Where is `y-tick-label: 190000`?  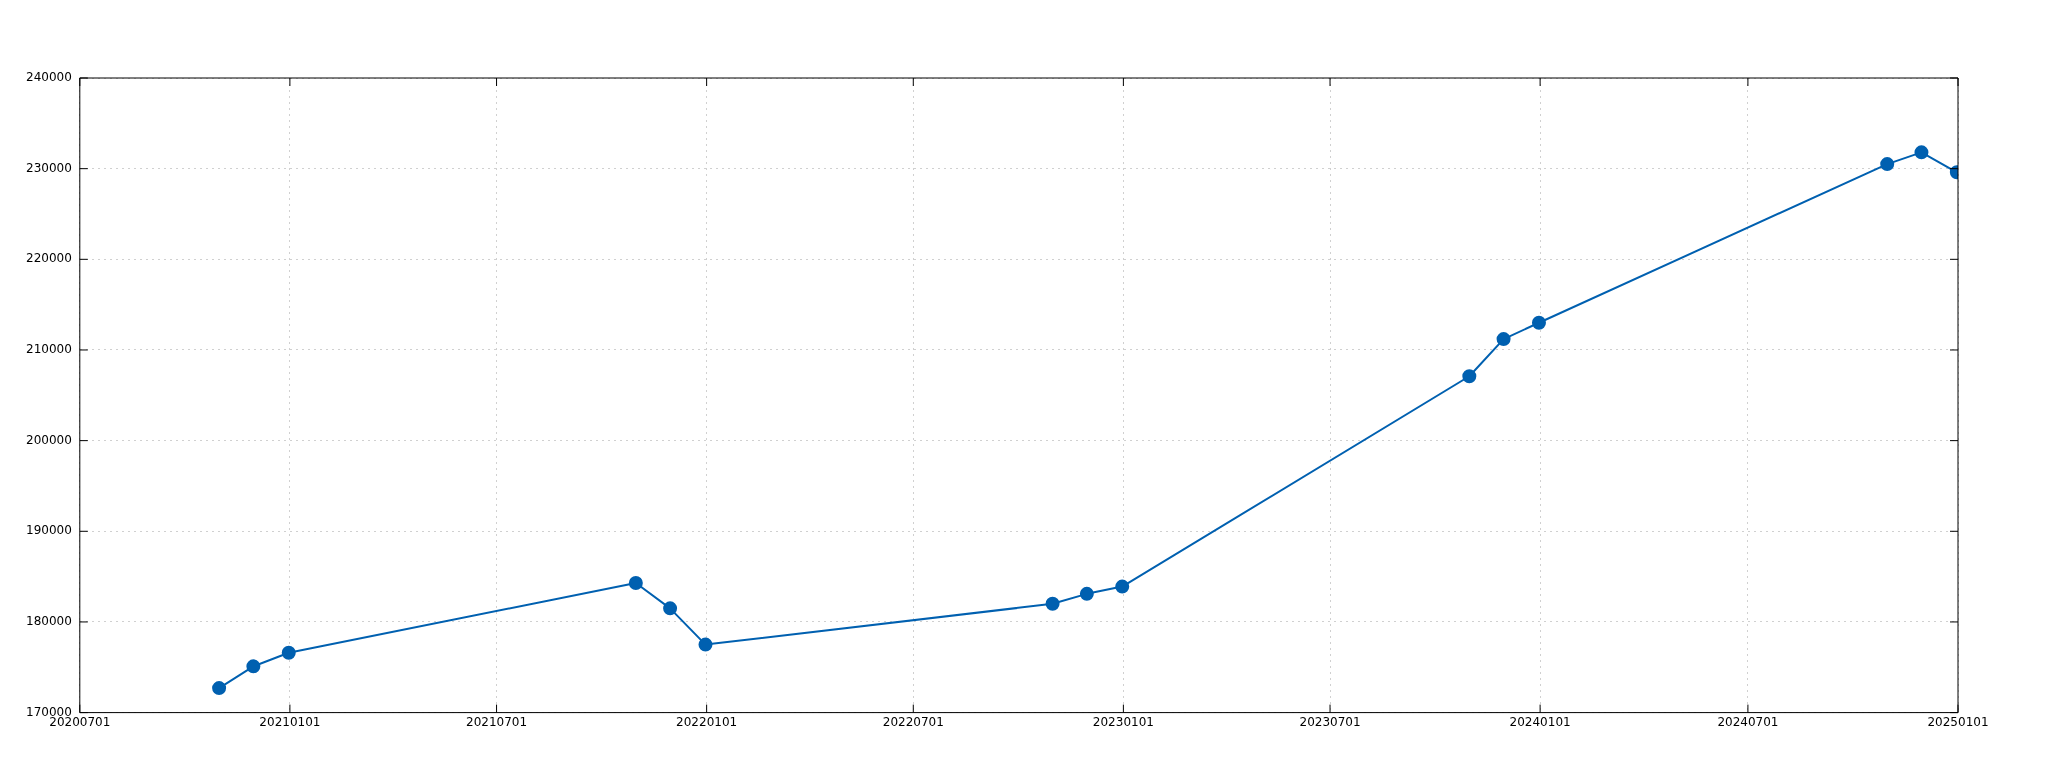
y-tick-label: 190000 is located at coordinates (49, 530).